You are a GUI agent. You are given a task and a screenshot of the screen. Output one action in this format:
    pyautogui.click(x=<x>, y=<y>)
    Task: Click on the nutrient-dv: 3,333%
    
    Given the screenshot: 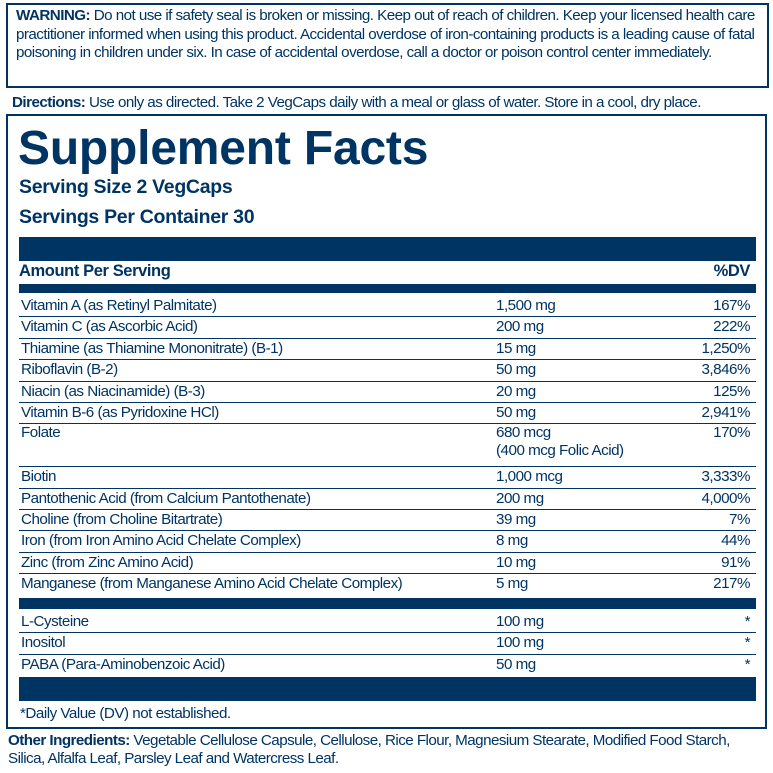 What is the action you would take?
    pyautogui.click(x=725, y=477)
    